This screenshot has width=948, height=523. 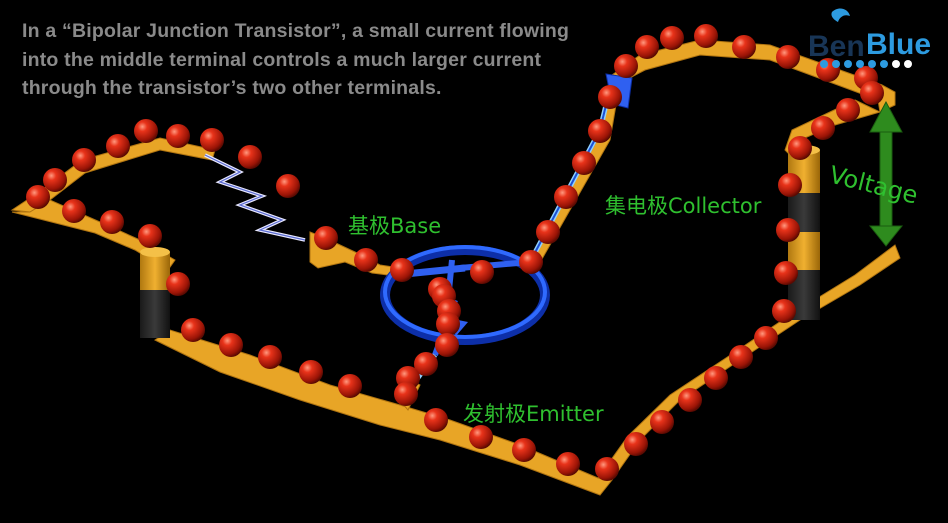 I want to click on logo-text-ben: Ben, so click(x=836, y=46).